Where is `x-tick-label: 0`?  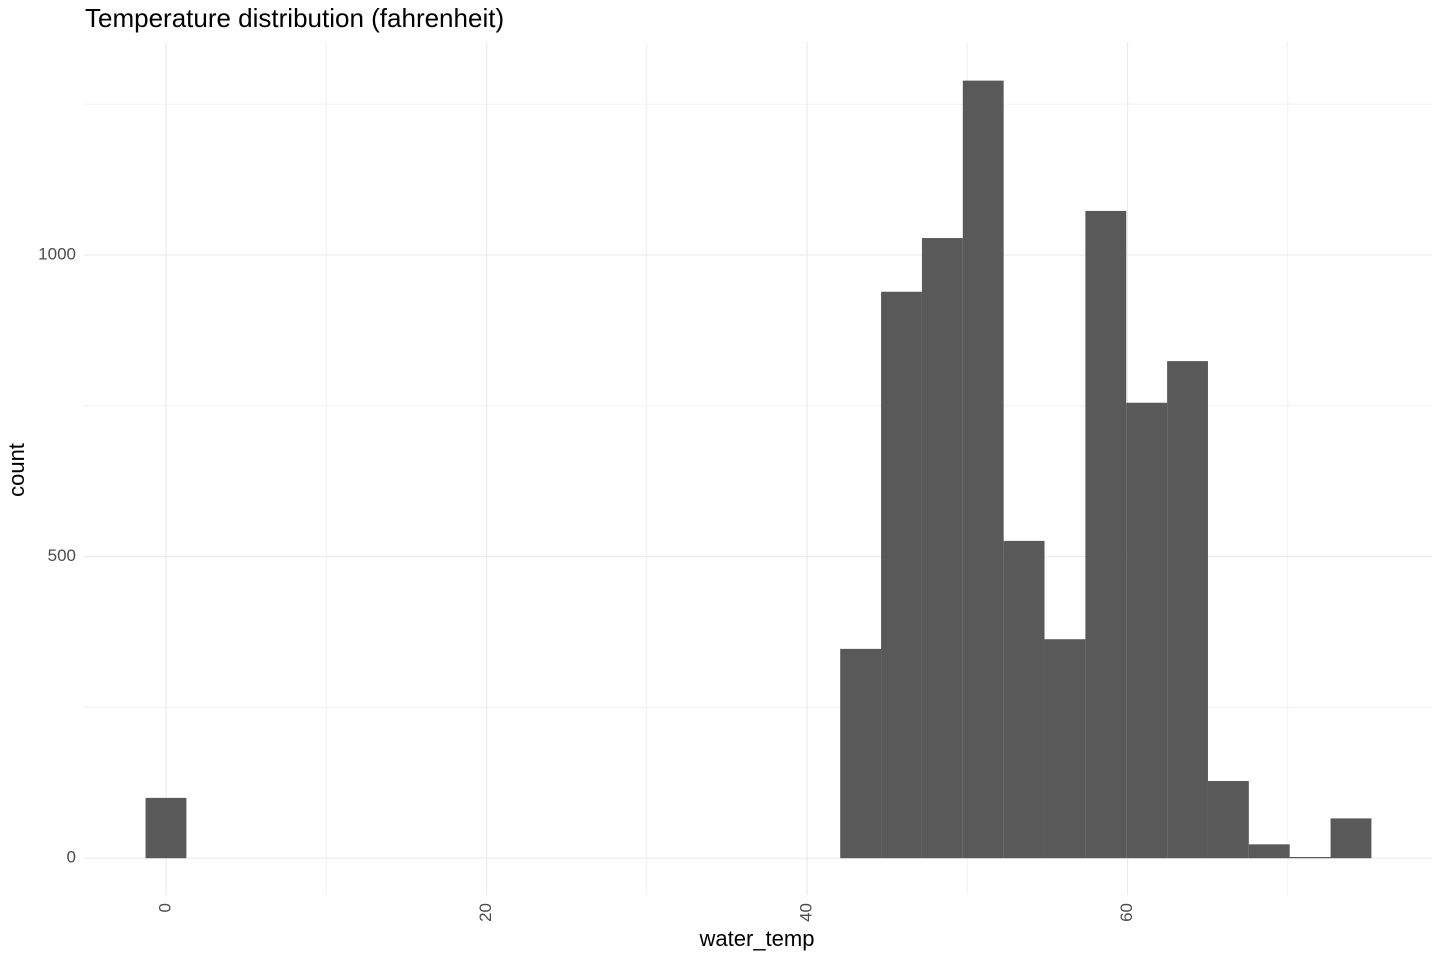
x-tick-label: 0 is located at coordinates (165, 907).